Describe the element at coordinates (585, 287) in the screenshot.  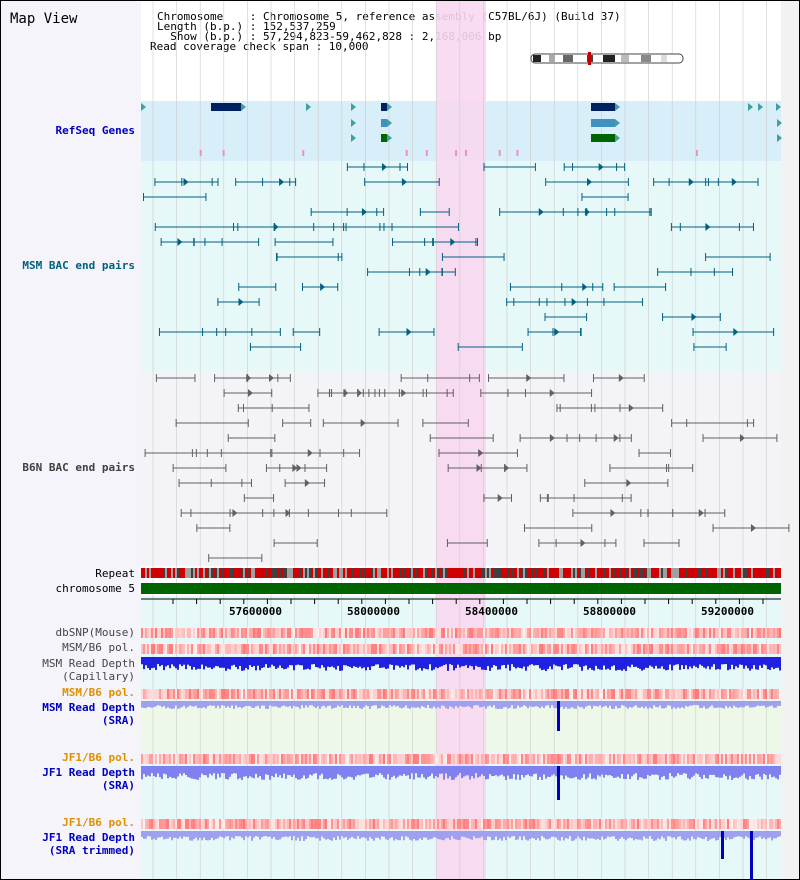
I see `msm-bac-pair` at that location.